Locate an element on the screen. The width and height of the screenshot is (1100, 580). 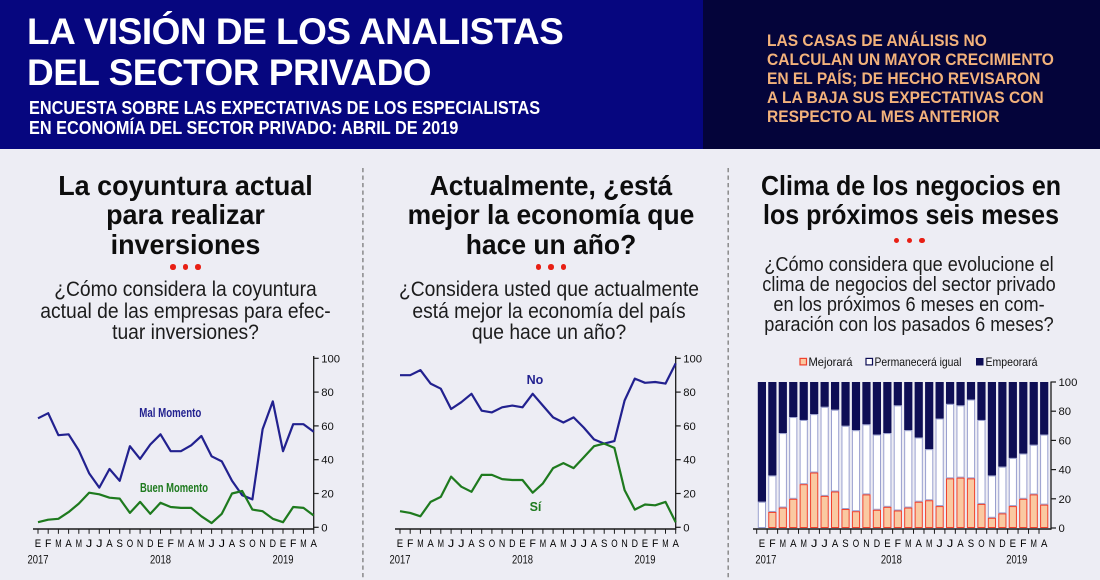
svg-text: Empeorará is located at coordinates (1012, 362).